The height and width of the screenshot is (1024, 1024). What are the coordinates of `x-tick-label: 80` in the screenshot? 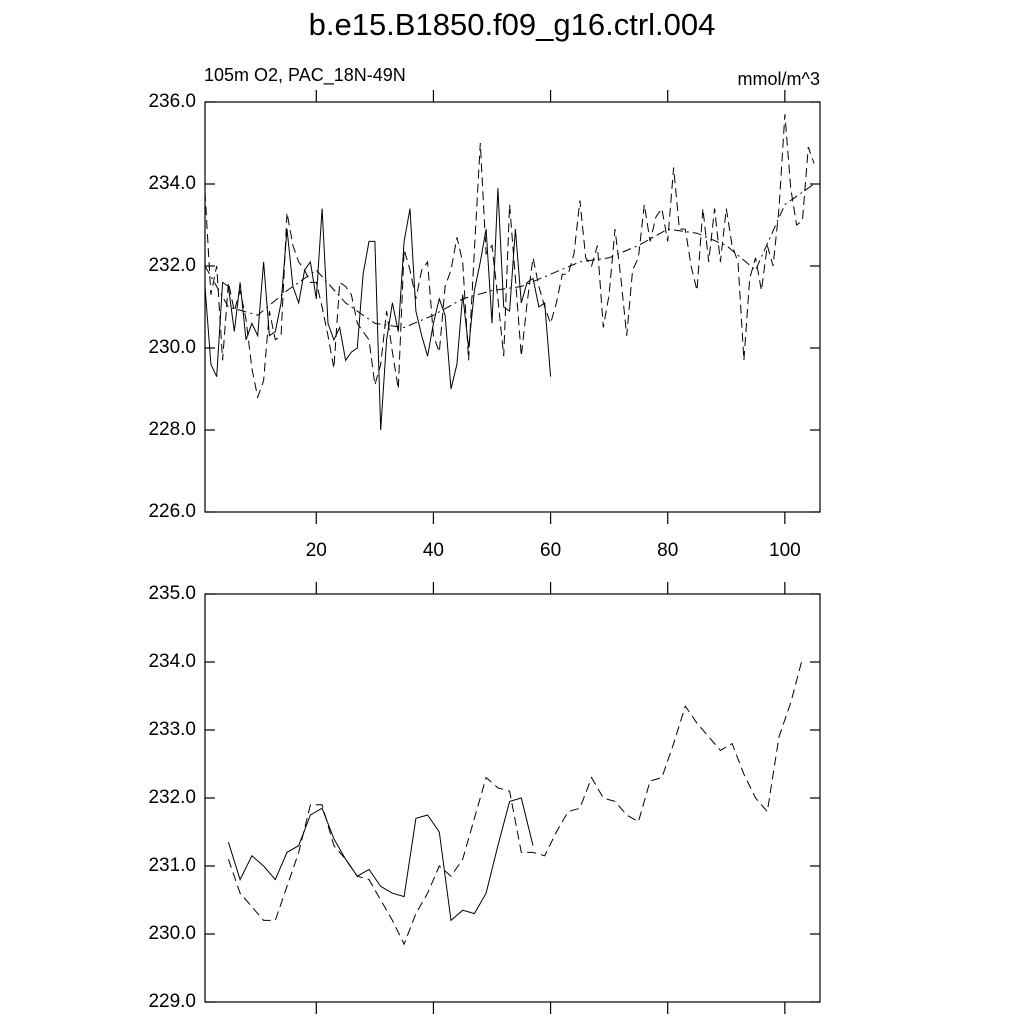 It's located at (667, 550).